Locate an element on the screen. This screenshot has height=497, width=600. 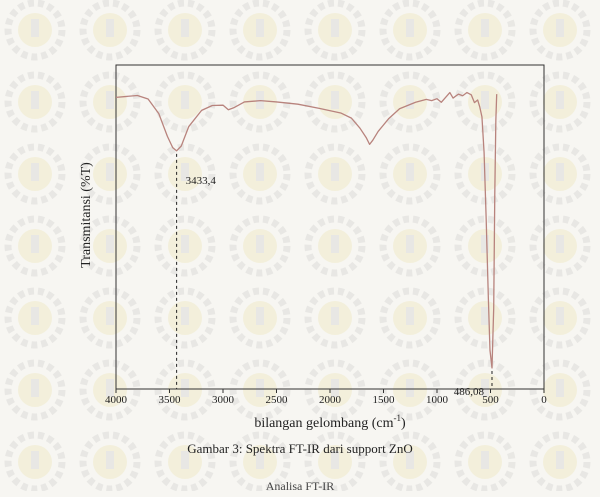
next-paragraph-text: Analisa FT-IR is located at coordinates (300, 486).